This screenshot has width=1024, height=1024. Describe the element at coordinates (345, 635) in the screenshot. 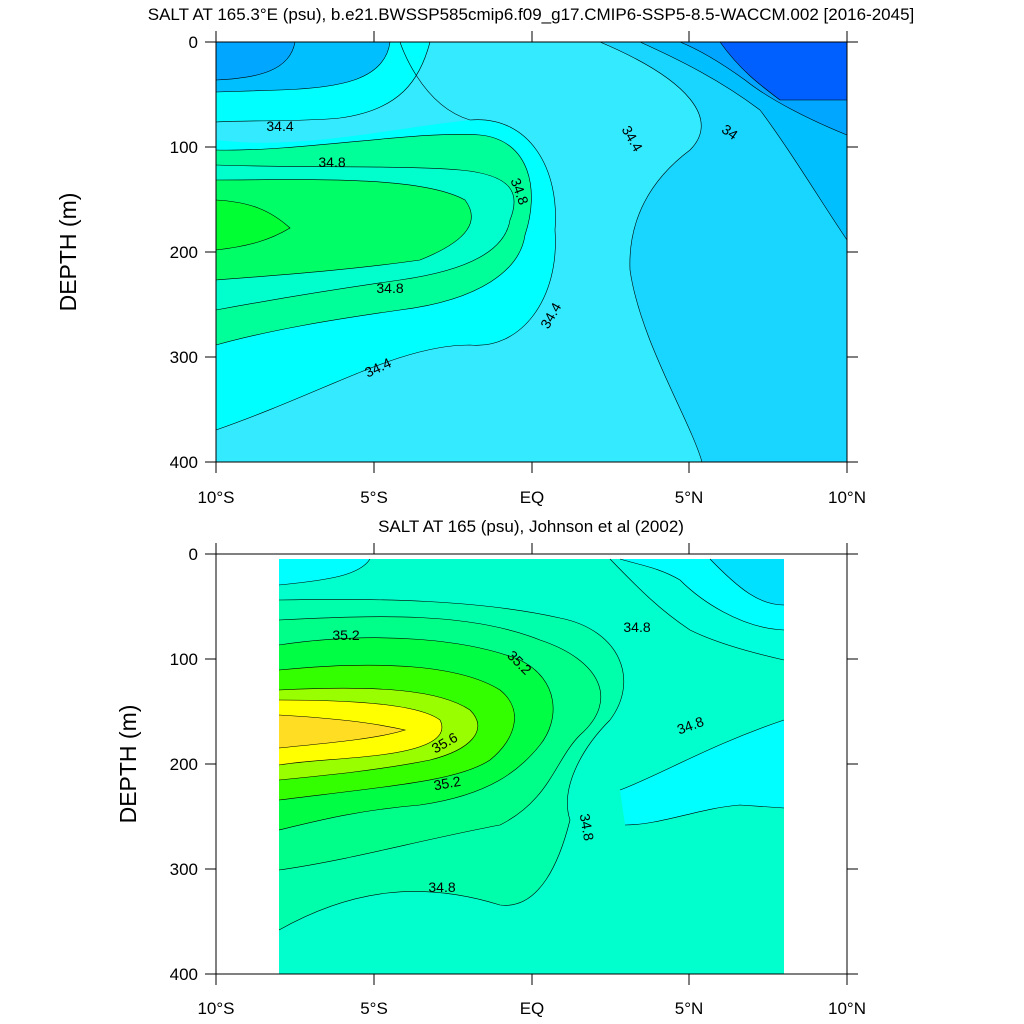

I see `bottom-clabel-0: 35.2` at that location.